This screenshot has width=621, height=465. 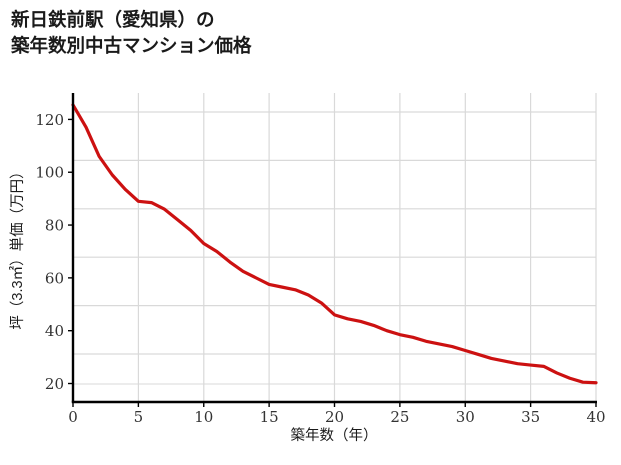 What do you see at coordinates (595, 417) in the screenshot?
I see `x-tick-label: 40` at bounding box center [595, 417].